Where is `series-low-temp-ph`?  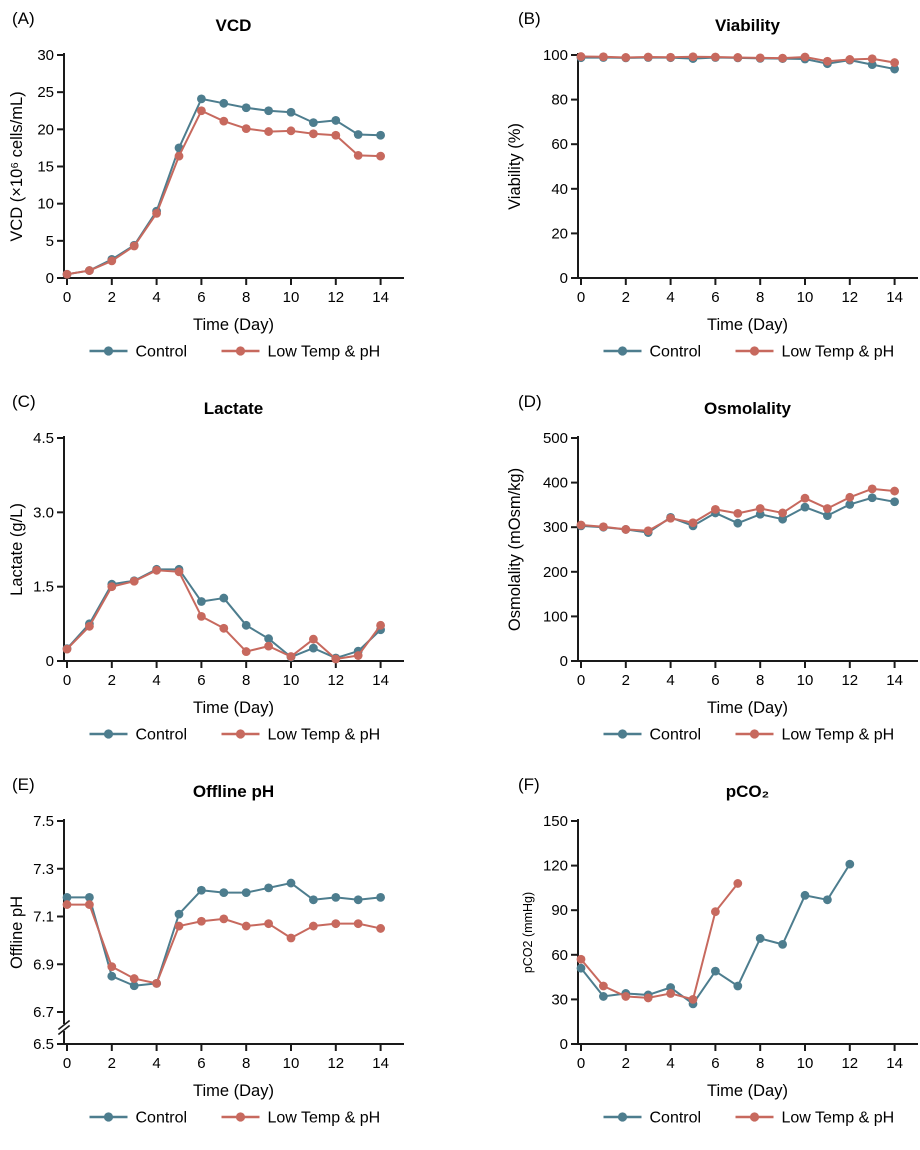
series-low-temp-ph is located at coordinates (223, 944).